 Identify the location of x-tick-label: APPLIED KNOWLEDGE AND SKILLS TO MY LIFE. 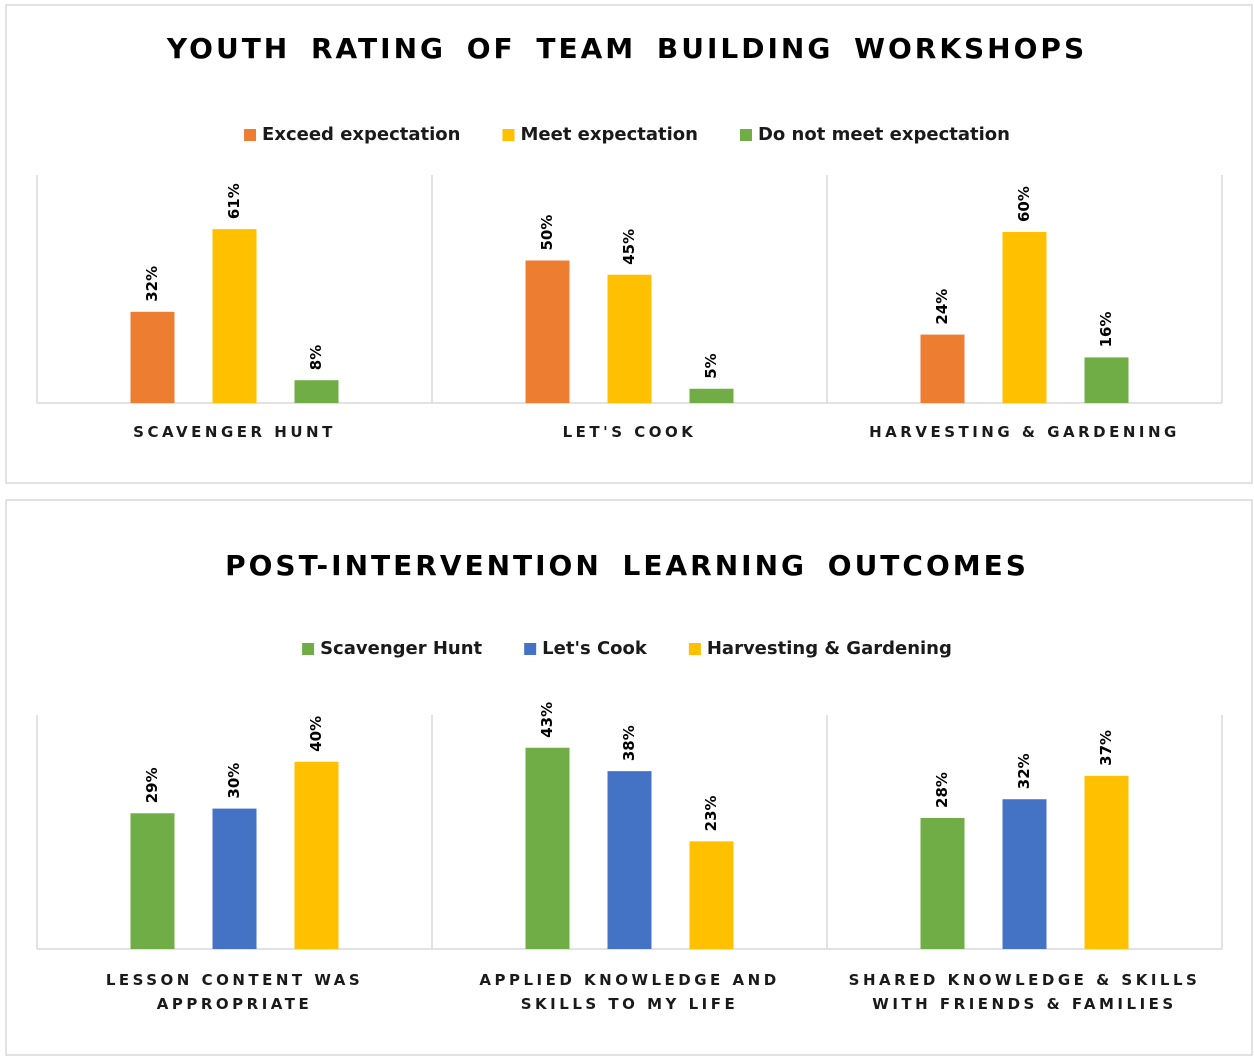
(629, 992).